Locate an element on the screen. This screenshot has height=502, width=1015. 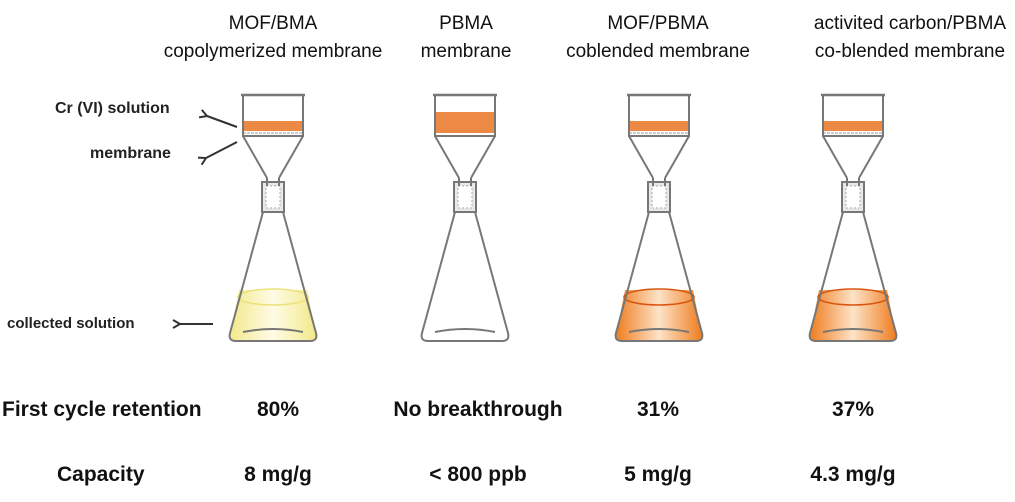
title-line: PBMA is located at coordinates (466, 23).